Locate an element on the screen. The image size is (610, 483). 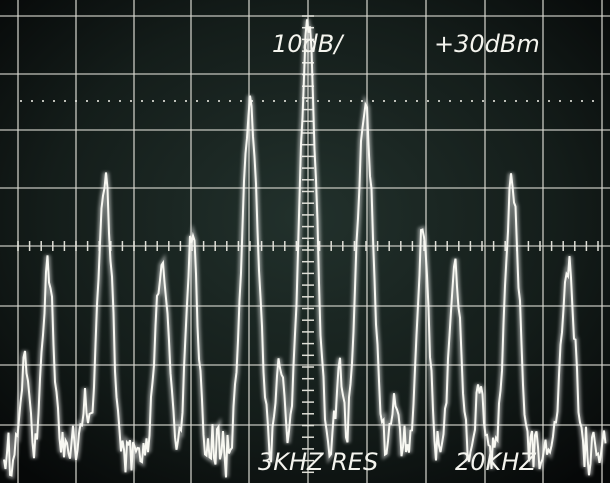
scale-label: 10dB/ is located at coordinates (308, 44).